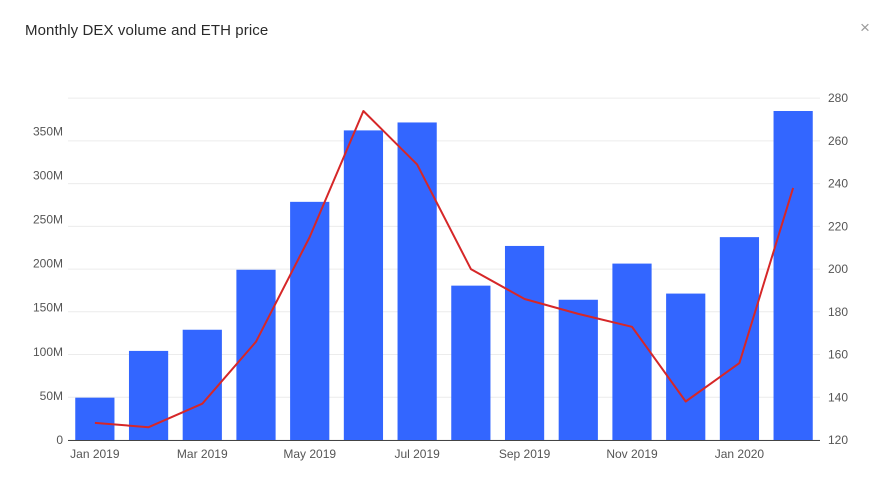  Describe the element at coordinates (838, 355) in the screenshot. I see `y-right-tick-label: 160` at that location.